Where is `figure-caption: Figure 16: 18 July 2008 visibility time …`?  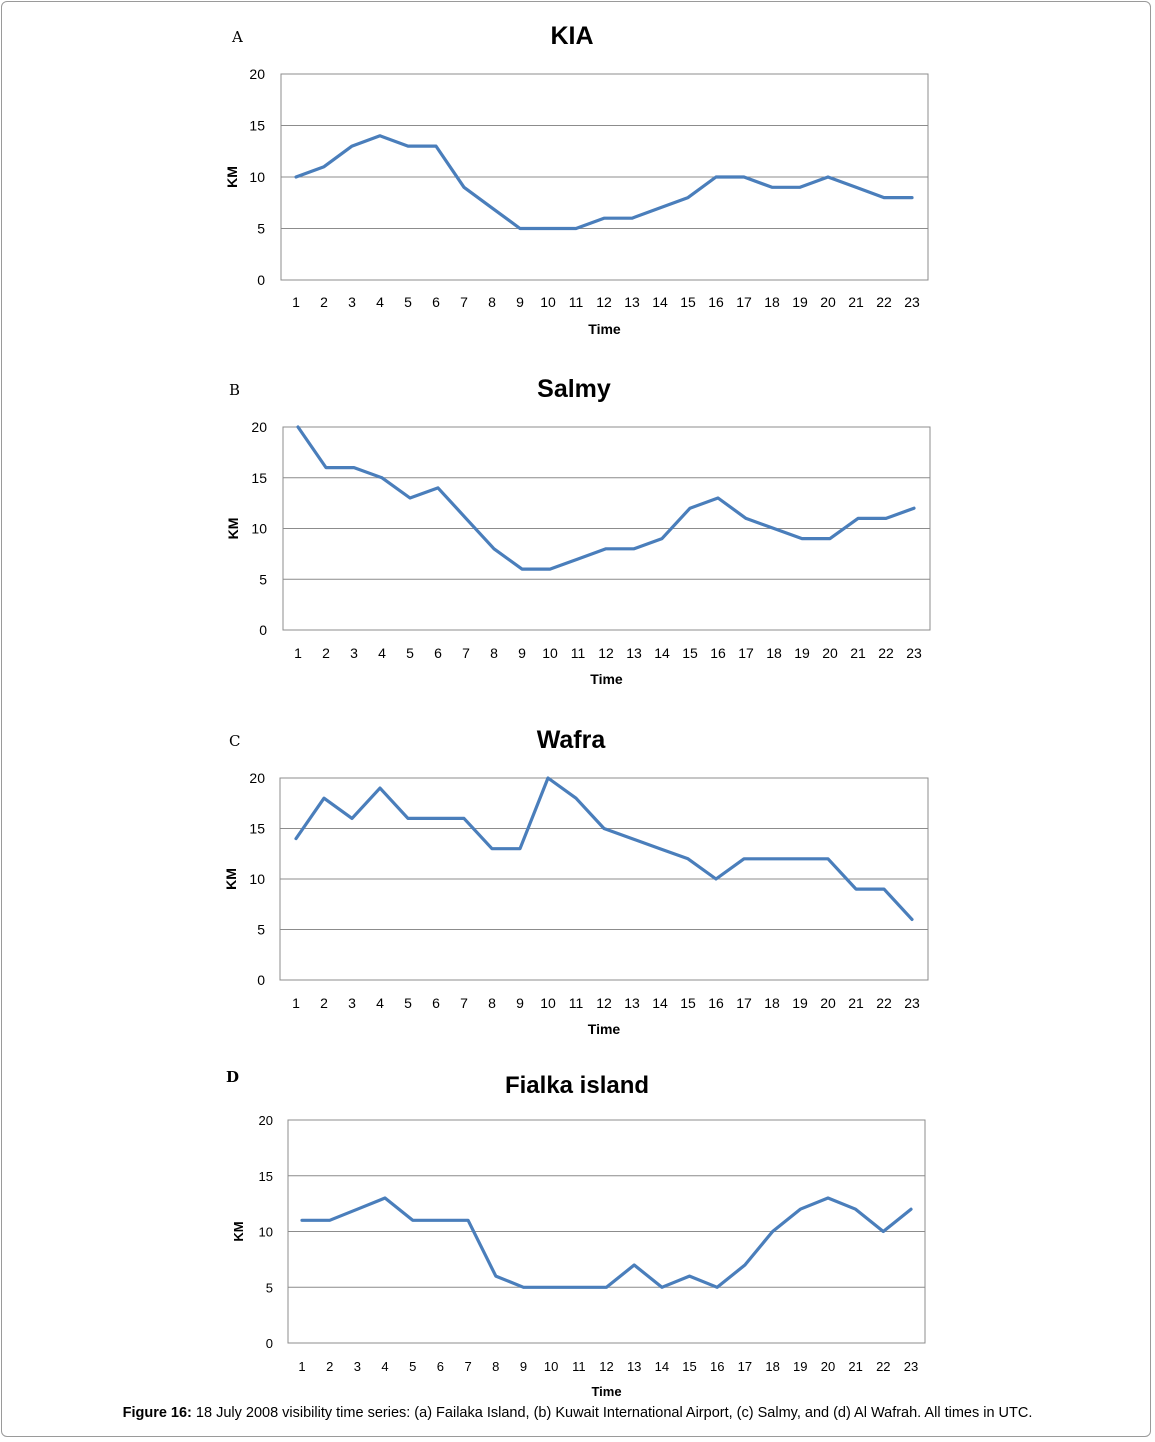 figure-caption: Figure 16: 18 July 2008 visibility time … is located at coordinates (577, 1413).